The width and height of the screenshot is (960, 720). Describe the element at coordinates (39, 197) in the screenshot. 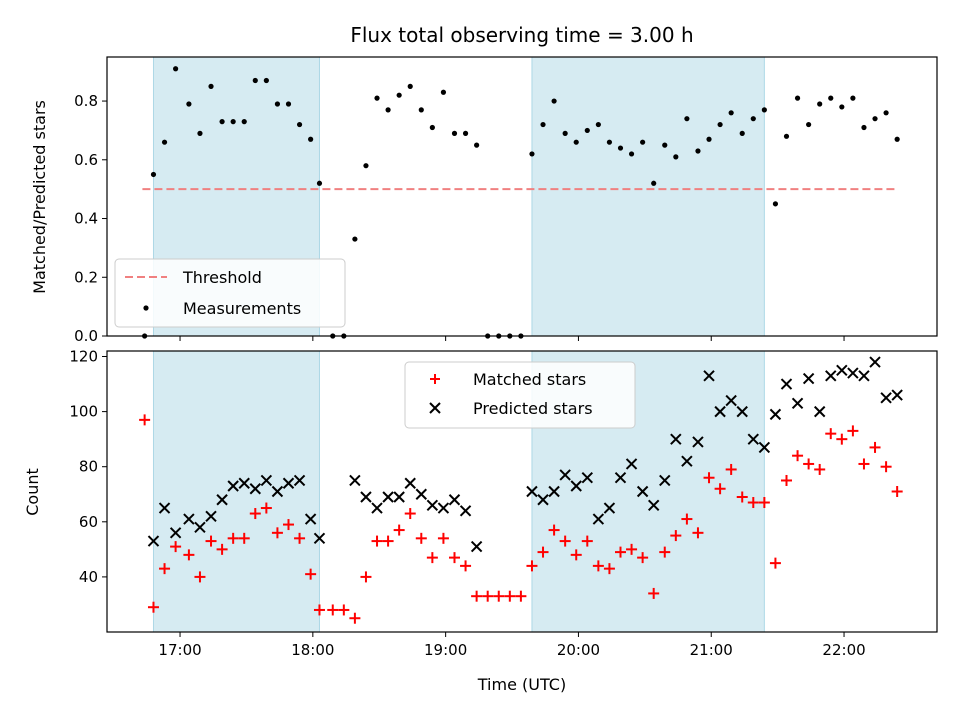

I see `top-y-axis-label: Matched/Predicted stars` at that location.